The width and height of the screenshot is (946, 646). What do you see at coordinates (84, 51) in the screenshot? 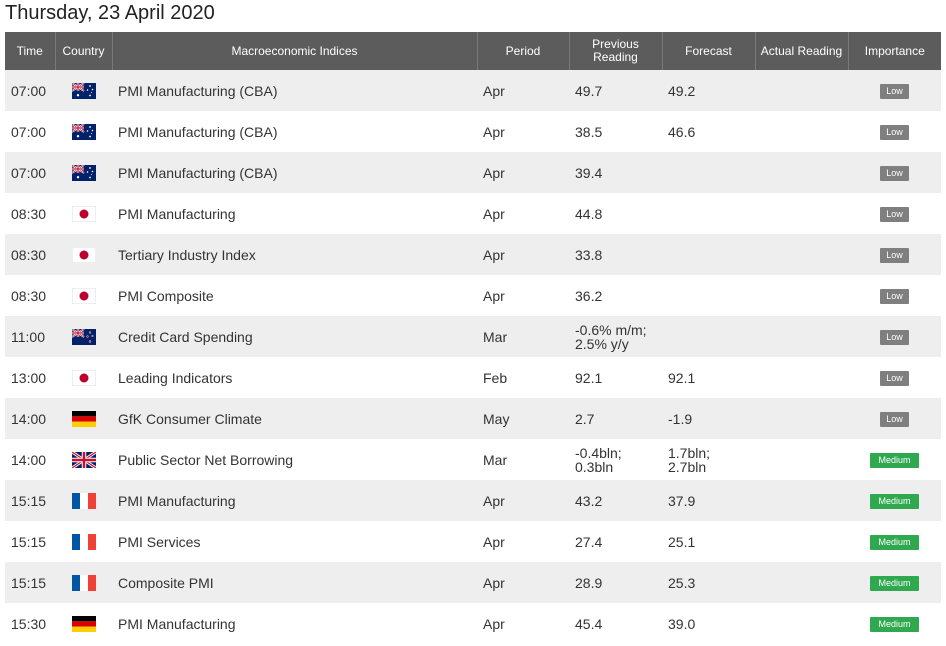
I see `column-header-country: Country` at bounding box center [84, 51].